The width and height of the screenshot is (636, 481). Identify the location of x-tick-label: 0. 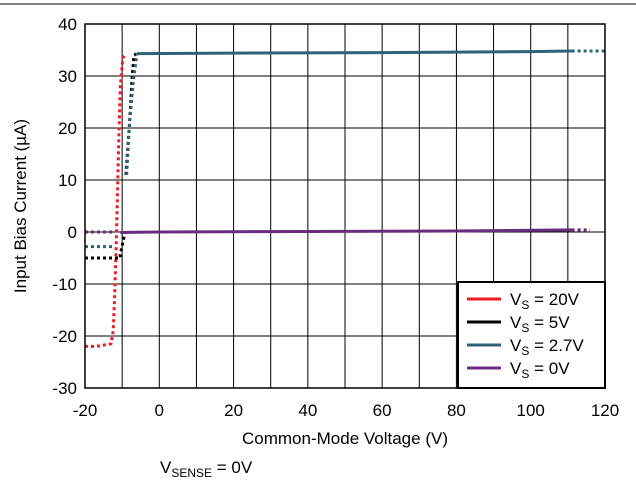
(159, 410).